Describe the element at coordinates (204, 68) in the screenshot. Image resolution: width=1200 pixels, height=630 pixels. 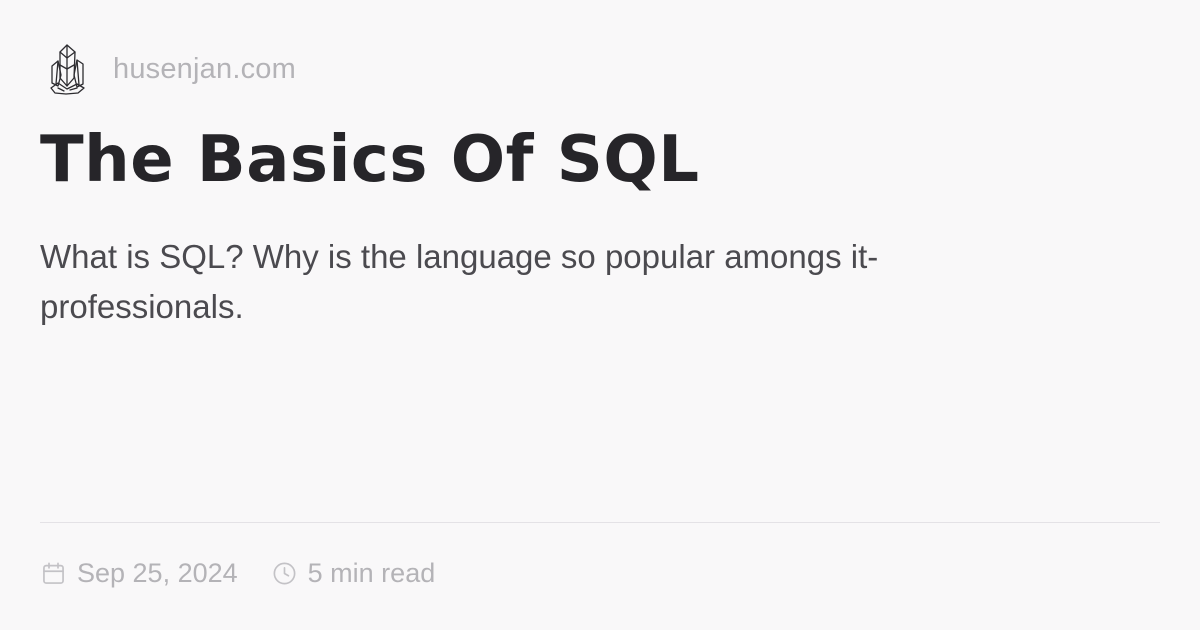
I see `site-name: husenjan.com` at that location.